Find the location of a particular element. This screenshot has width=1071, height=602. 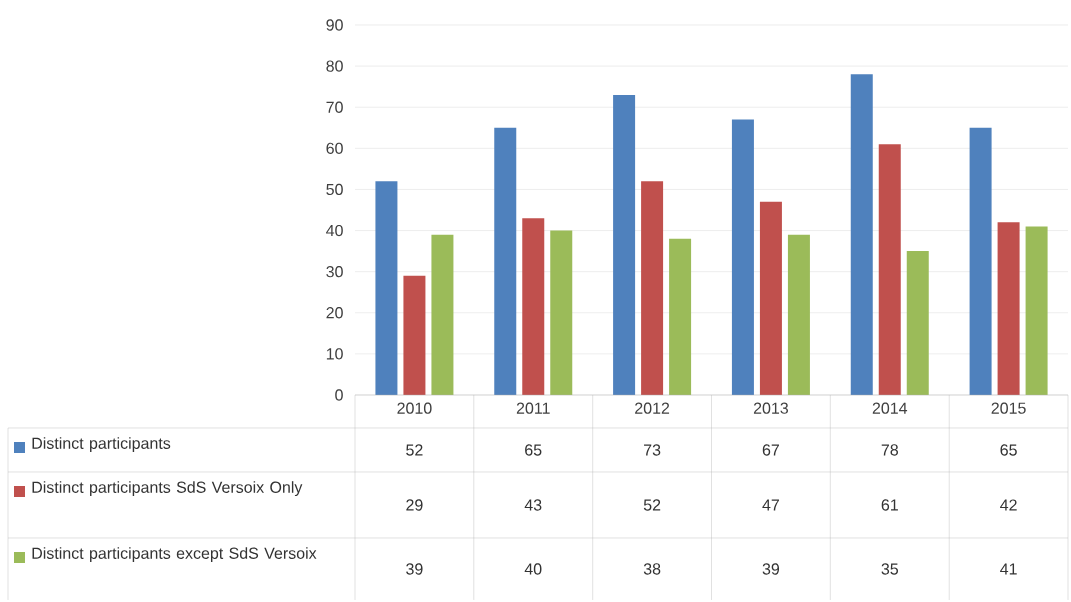

y-tick-label: 40 is located at coordinates (334, 230).